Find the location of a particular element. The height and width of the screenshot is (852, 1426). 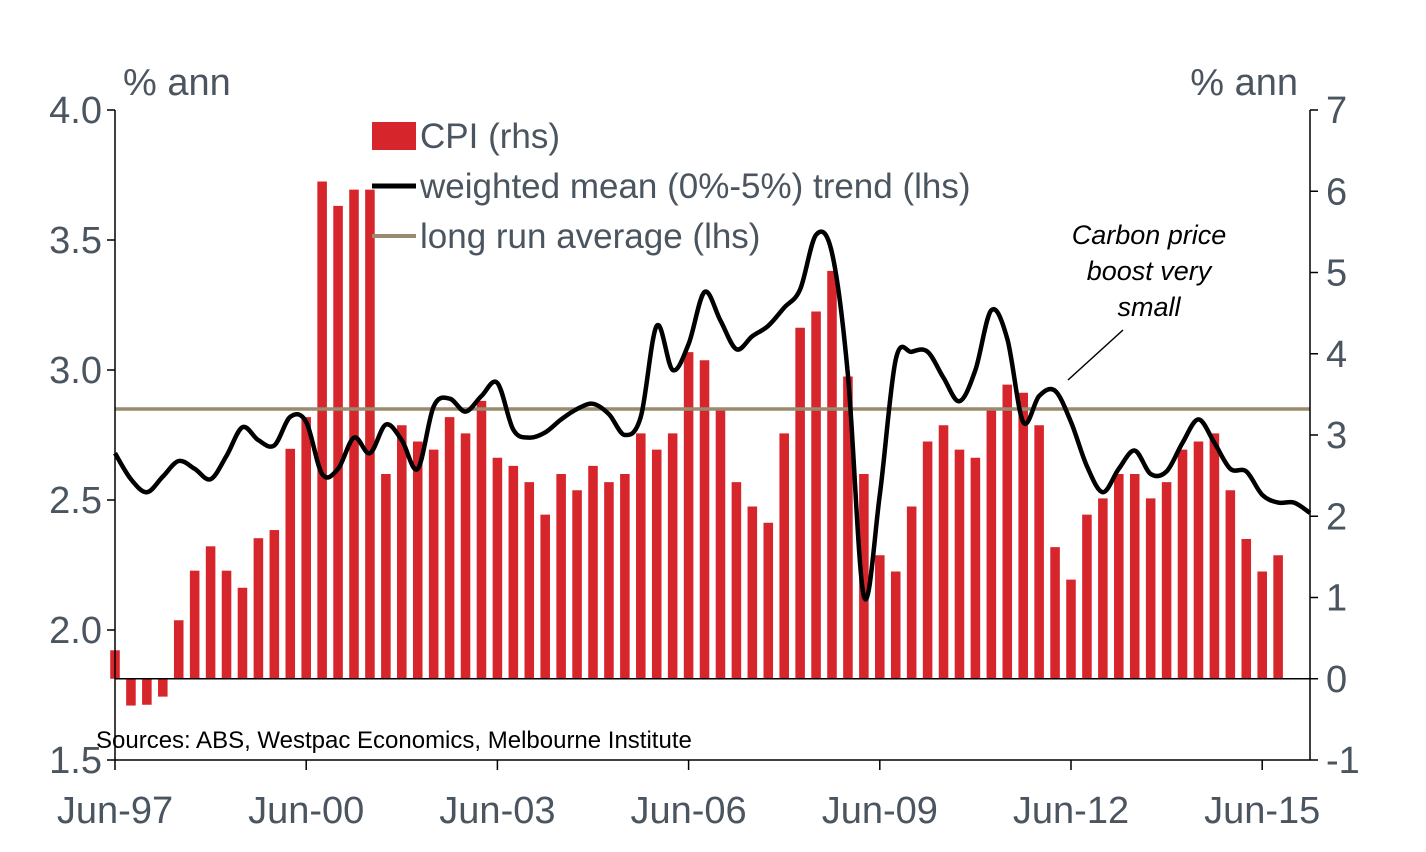

annotation-line-1: Carbon price is located at coordinates (1149, 235).